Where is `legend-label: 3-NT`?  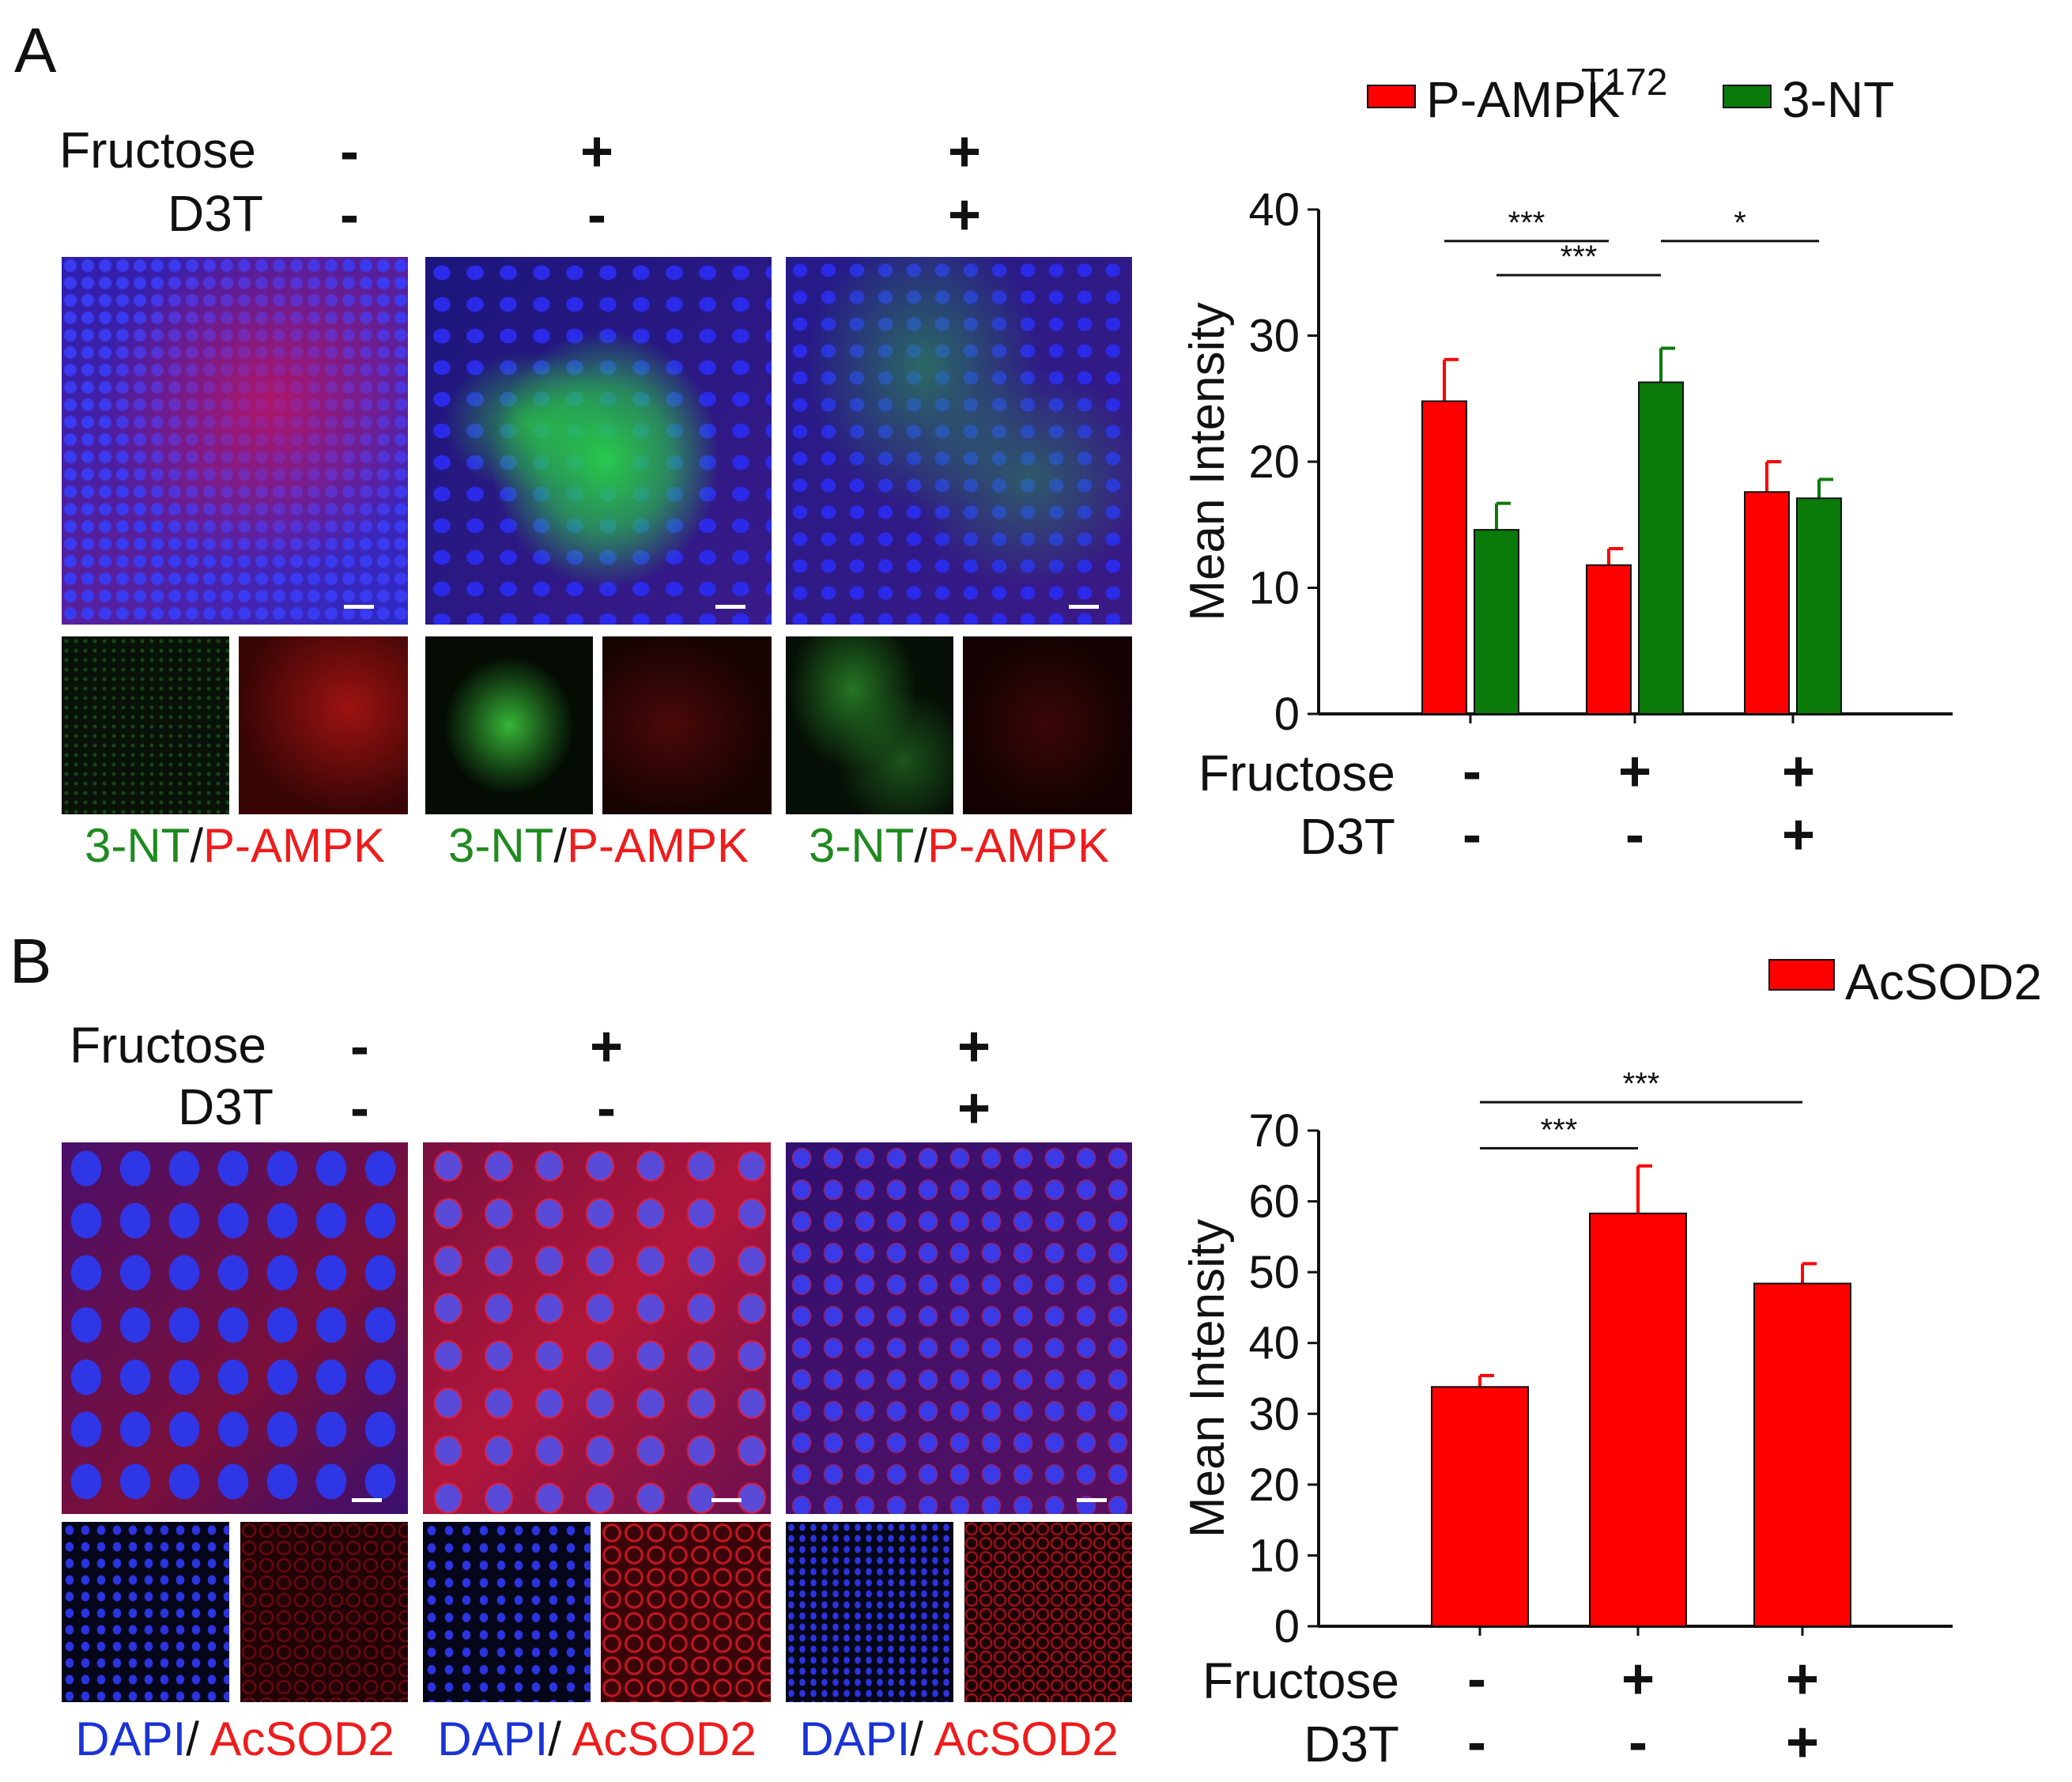
legend-label: 3-NT is located at coordinates (1838, 99).